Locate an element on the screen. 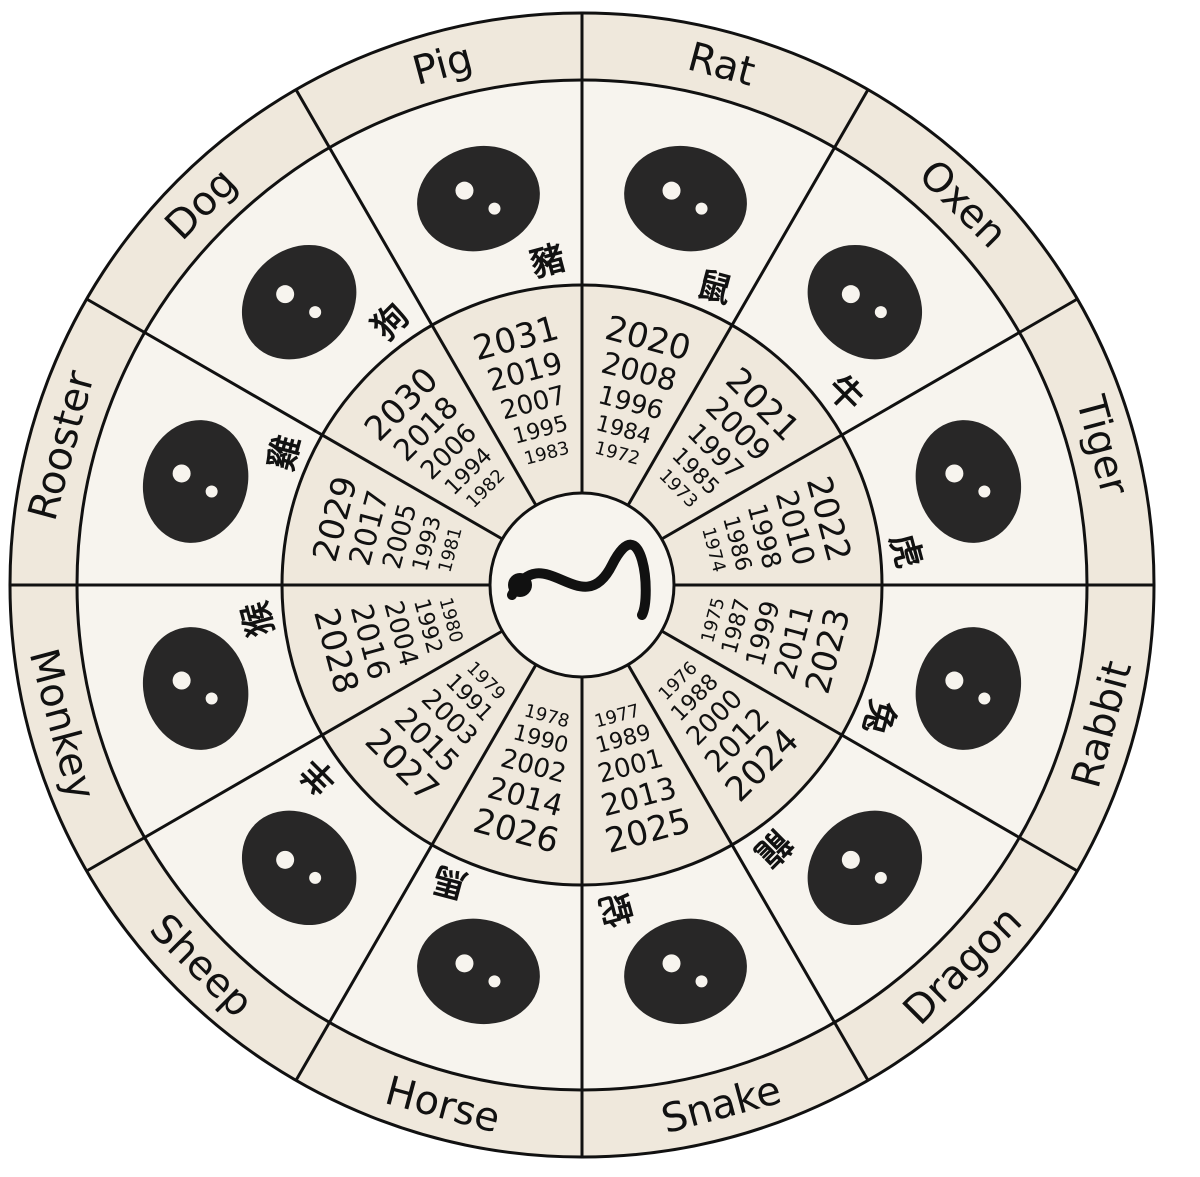  sheep-icon is located at coordinates (299, 868).